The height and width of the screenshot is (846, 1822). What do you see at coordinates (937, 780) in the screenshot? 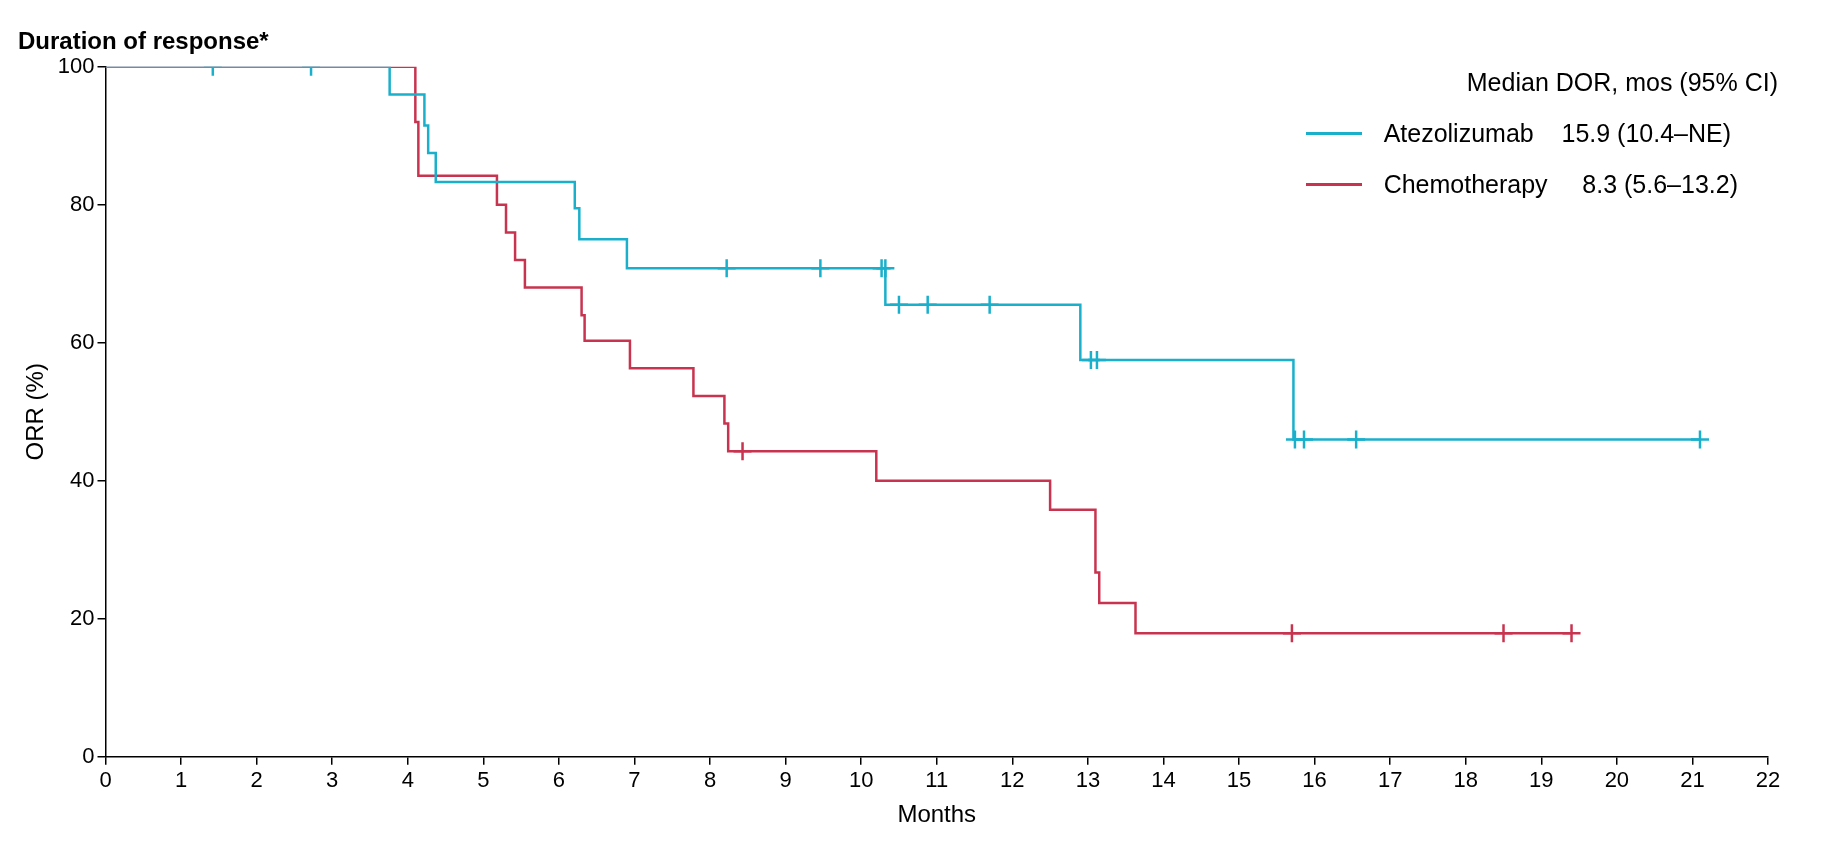
I see `x-tick-label: 11` at bounding box center [937, 780].